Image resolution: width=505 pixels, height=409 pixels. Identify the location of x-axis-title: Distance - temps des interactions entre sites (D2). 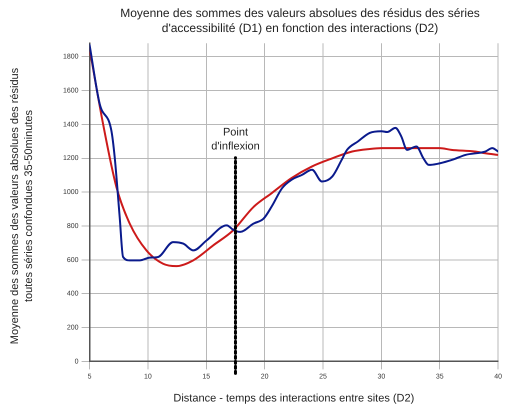
(293, 398).